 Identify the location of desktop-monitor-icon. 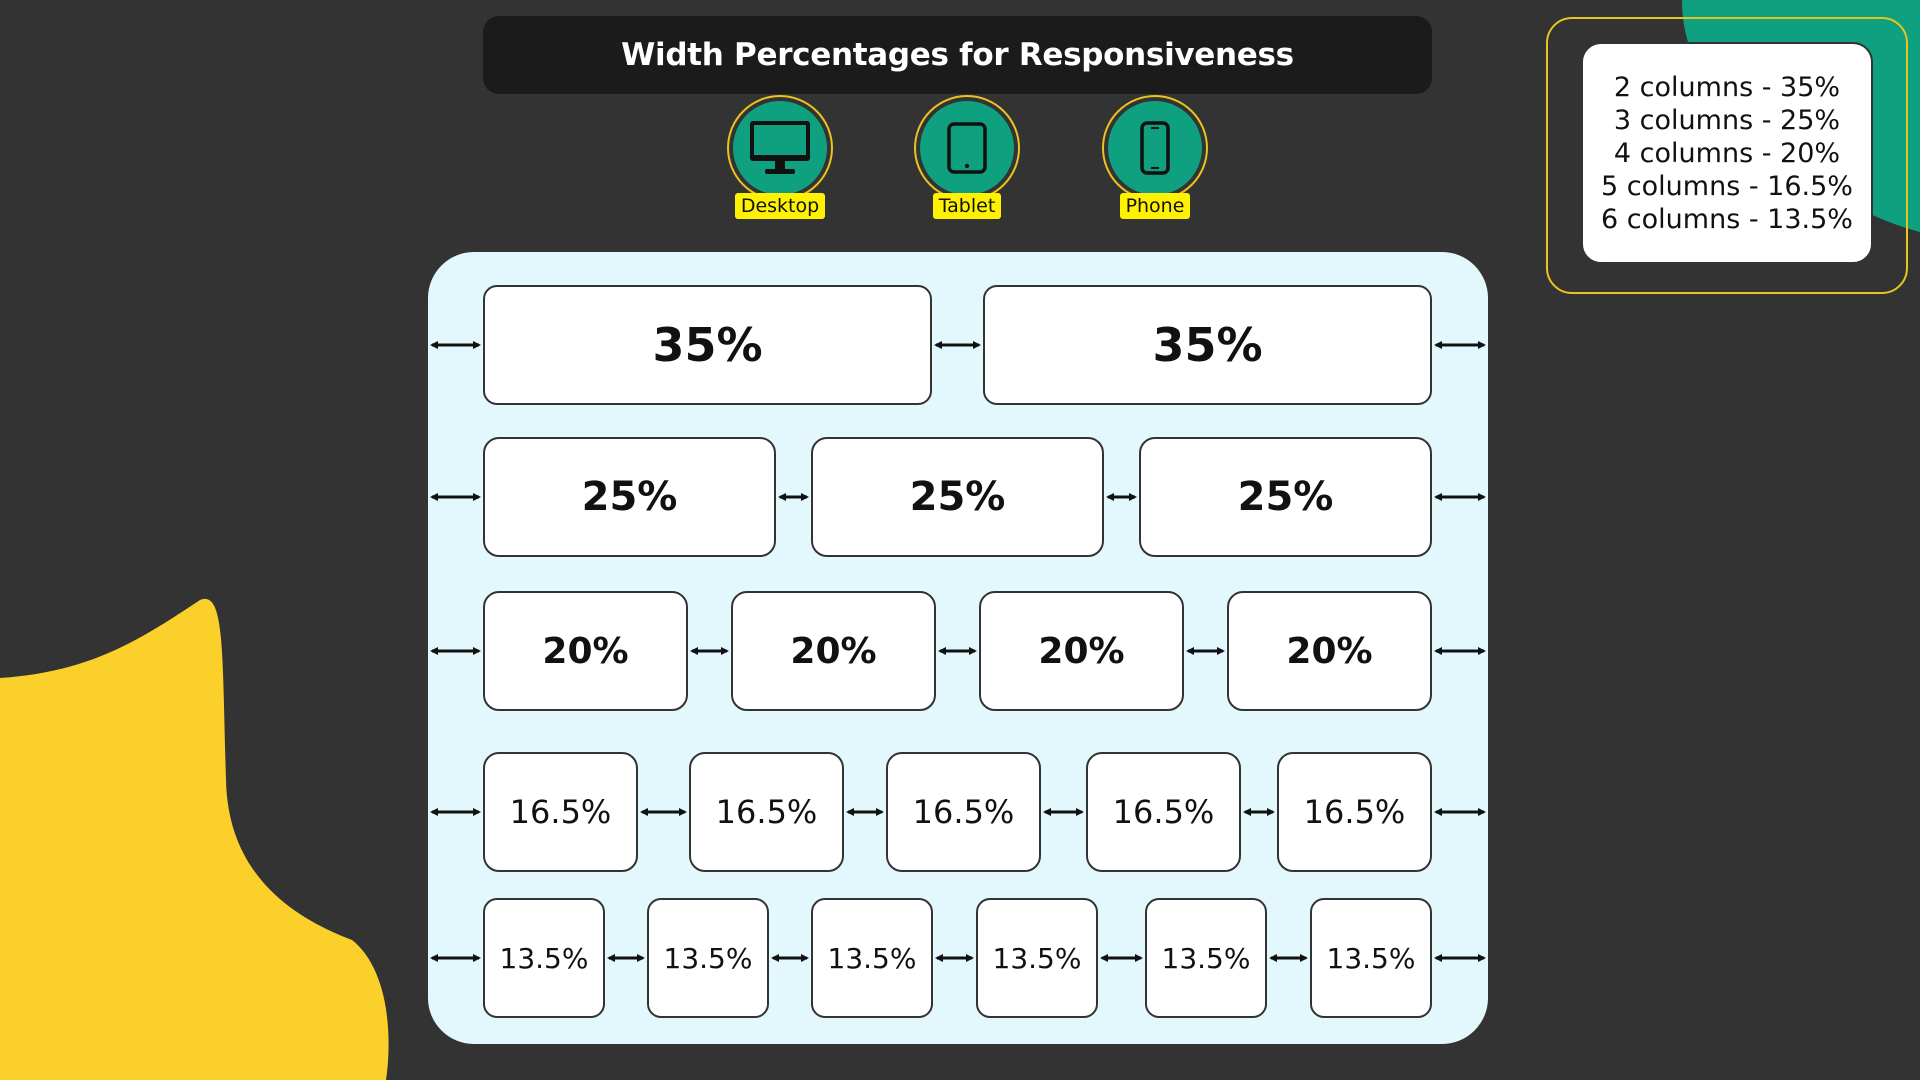
(780, 147).